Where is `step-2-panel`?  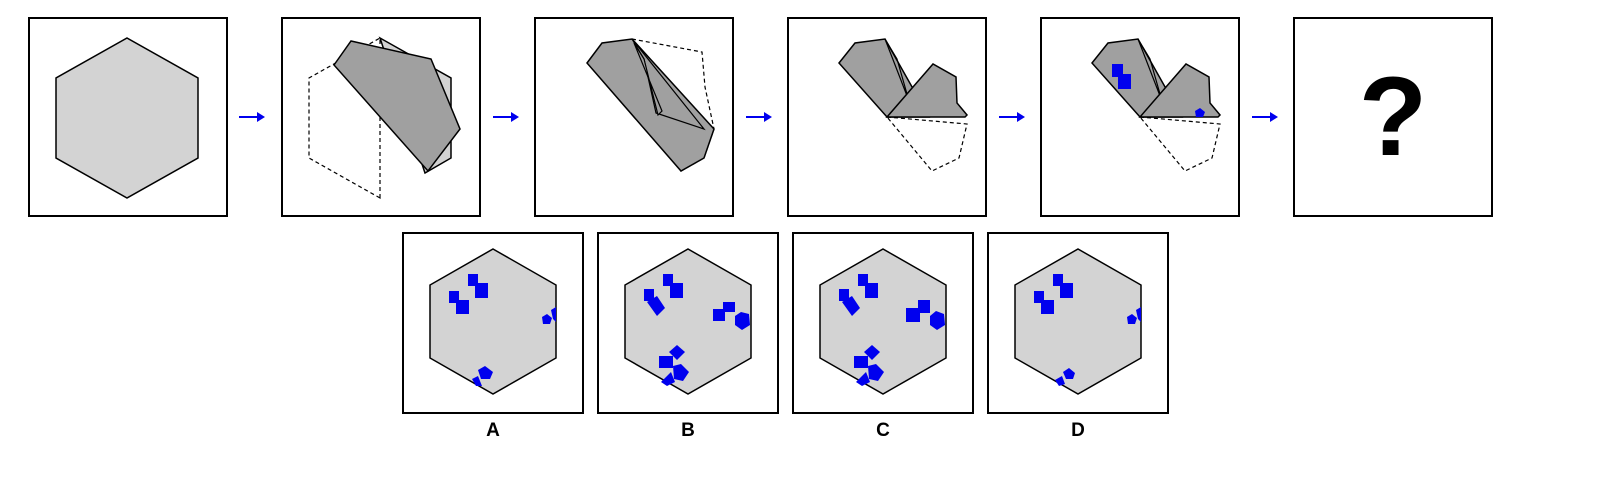
step-2-panel is located at coordinates (381, 117).